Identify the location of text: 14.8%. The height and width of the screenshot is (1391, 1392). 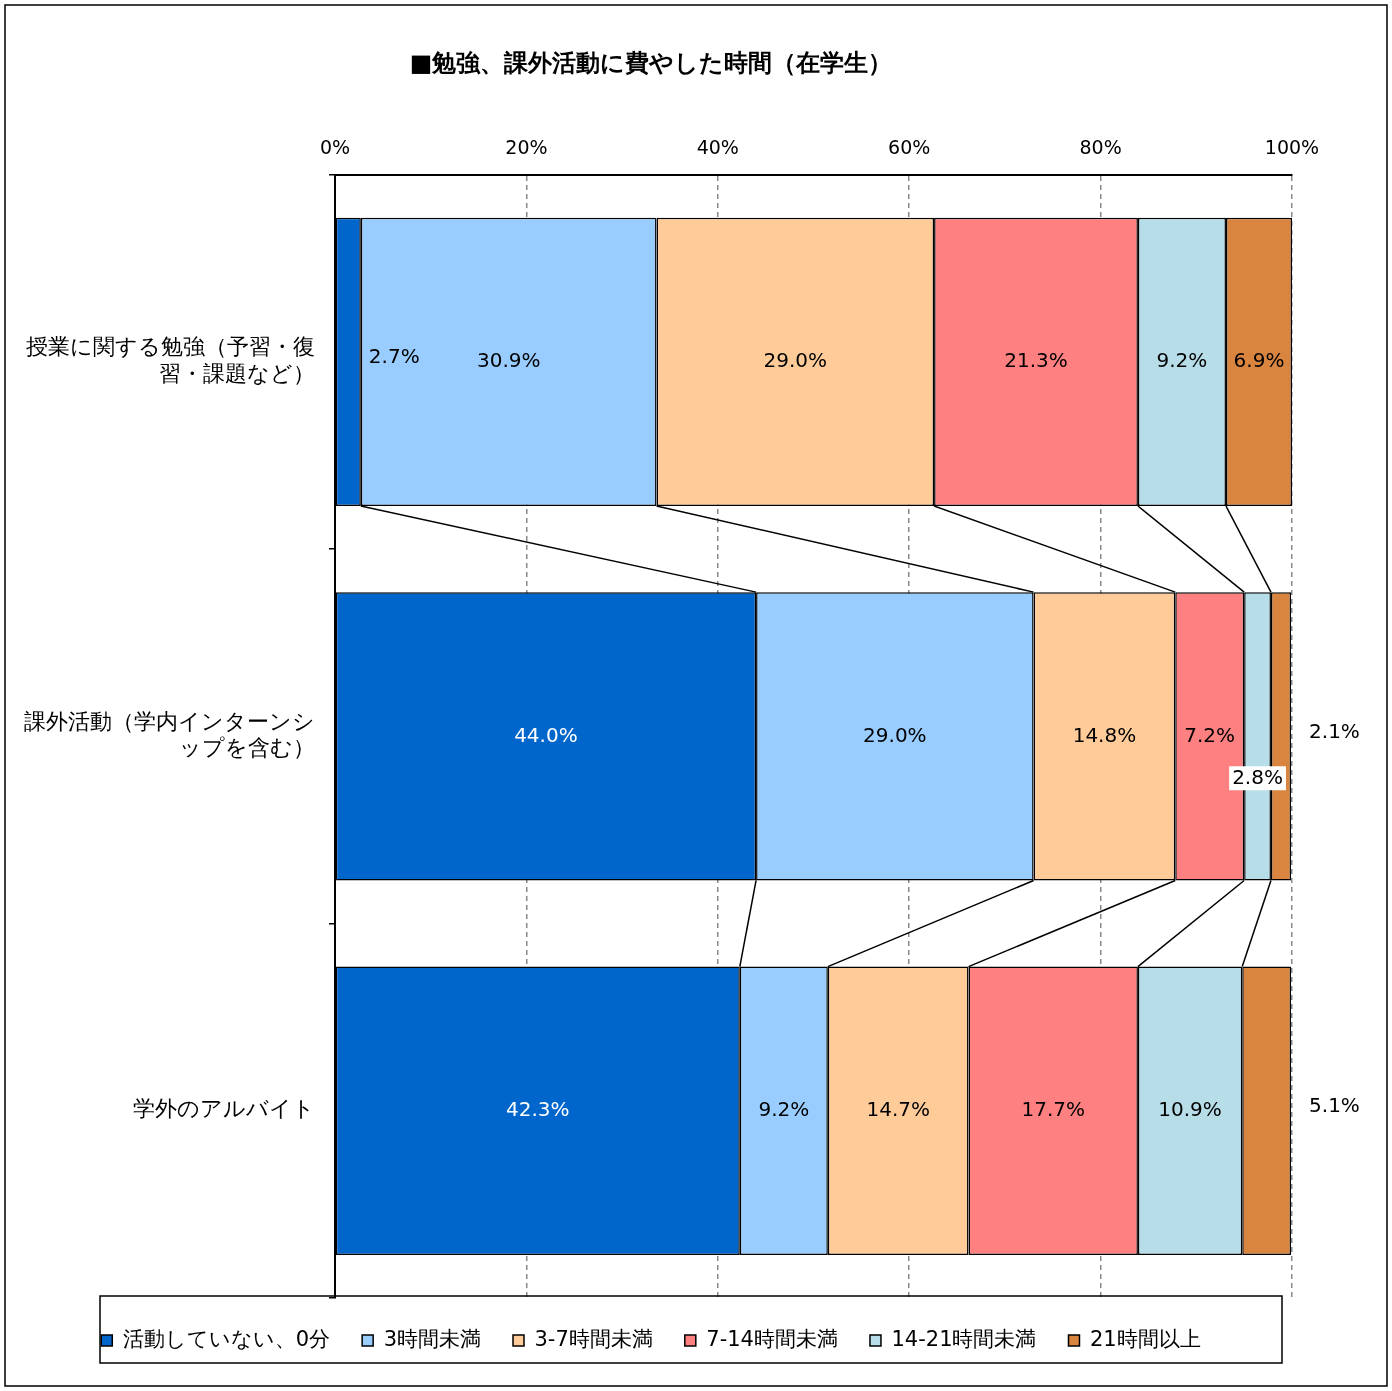
(1104, 734).